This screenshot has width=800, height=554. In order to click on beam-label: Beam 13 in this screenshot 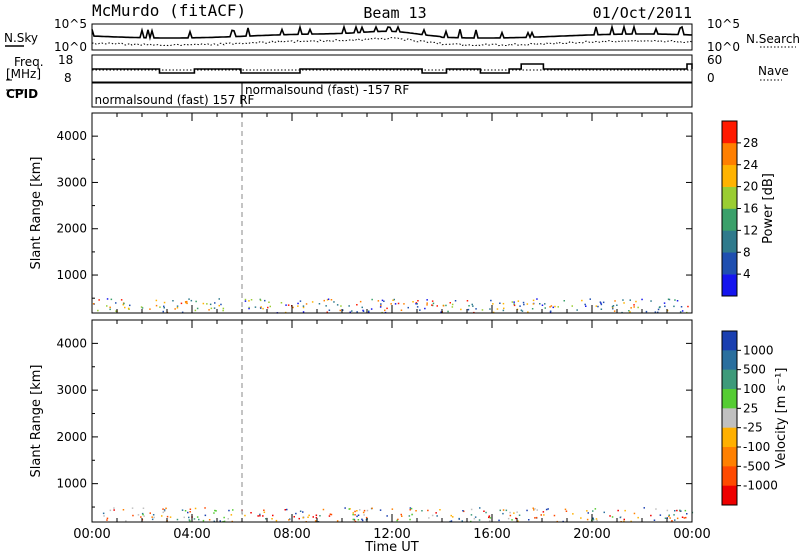, I will do `click(394, 13)`.